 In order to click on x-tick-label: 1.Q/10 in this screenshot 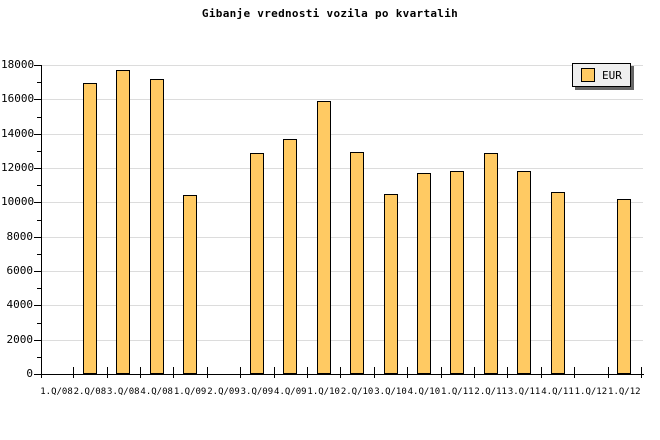, I will do `click(323, 392)`.